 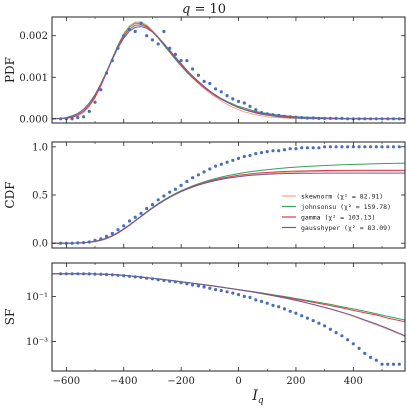 What do you see at coordinates (40, 244) in the screenshot?
I see `cdf-y-tick-label: 0.0` at bounding box center [40, 244].